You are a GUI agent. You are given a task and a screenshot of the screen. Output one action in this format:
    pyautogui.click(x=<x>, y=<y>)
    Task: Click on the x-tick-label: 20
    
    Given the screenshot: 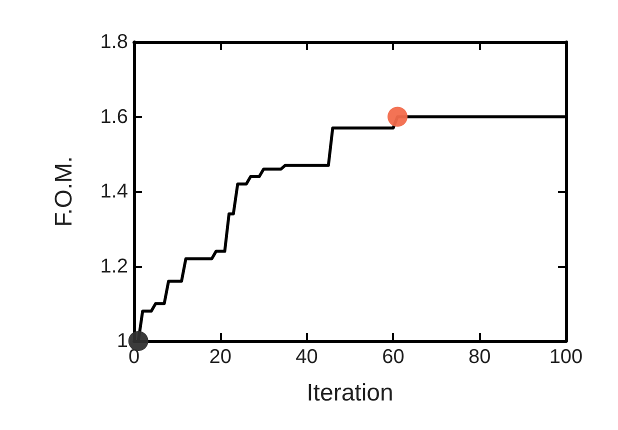 What is the action you would take?
    pyautogui.click(x=220, y=357)
    